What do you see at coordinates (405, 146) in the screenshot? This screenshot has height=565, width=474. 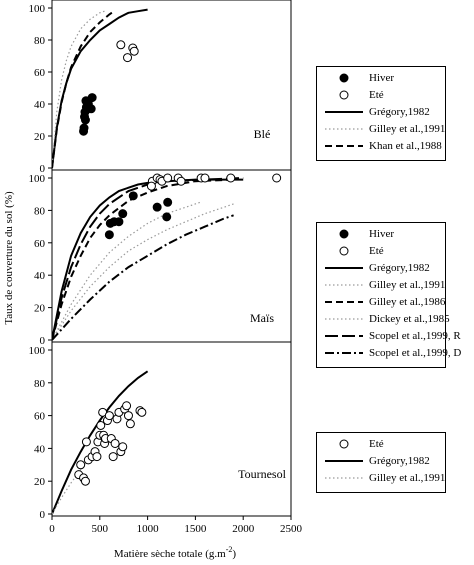 I see `legend-label: Khan et al.,1988` at bounding box center [405, 146].